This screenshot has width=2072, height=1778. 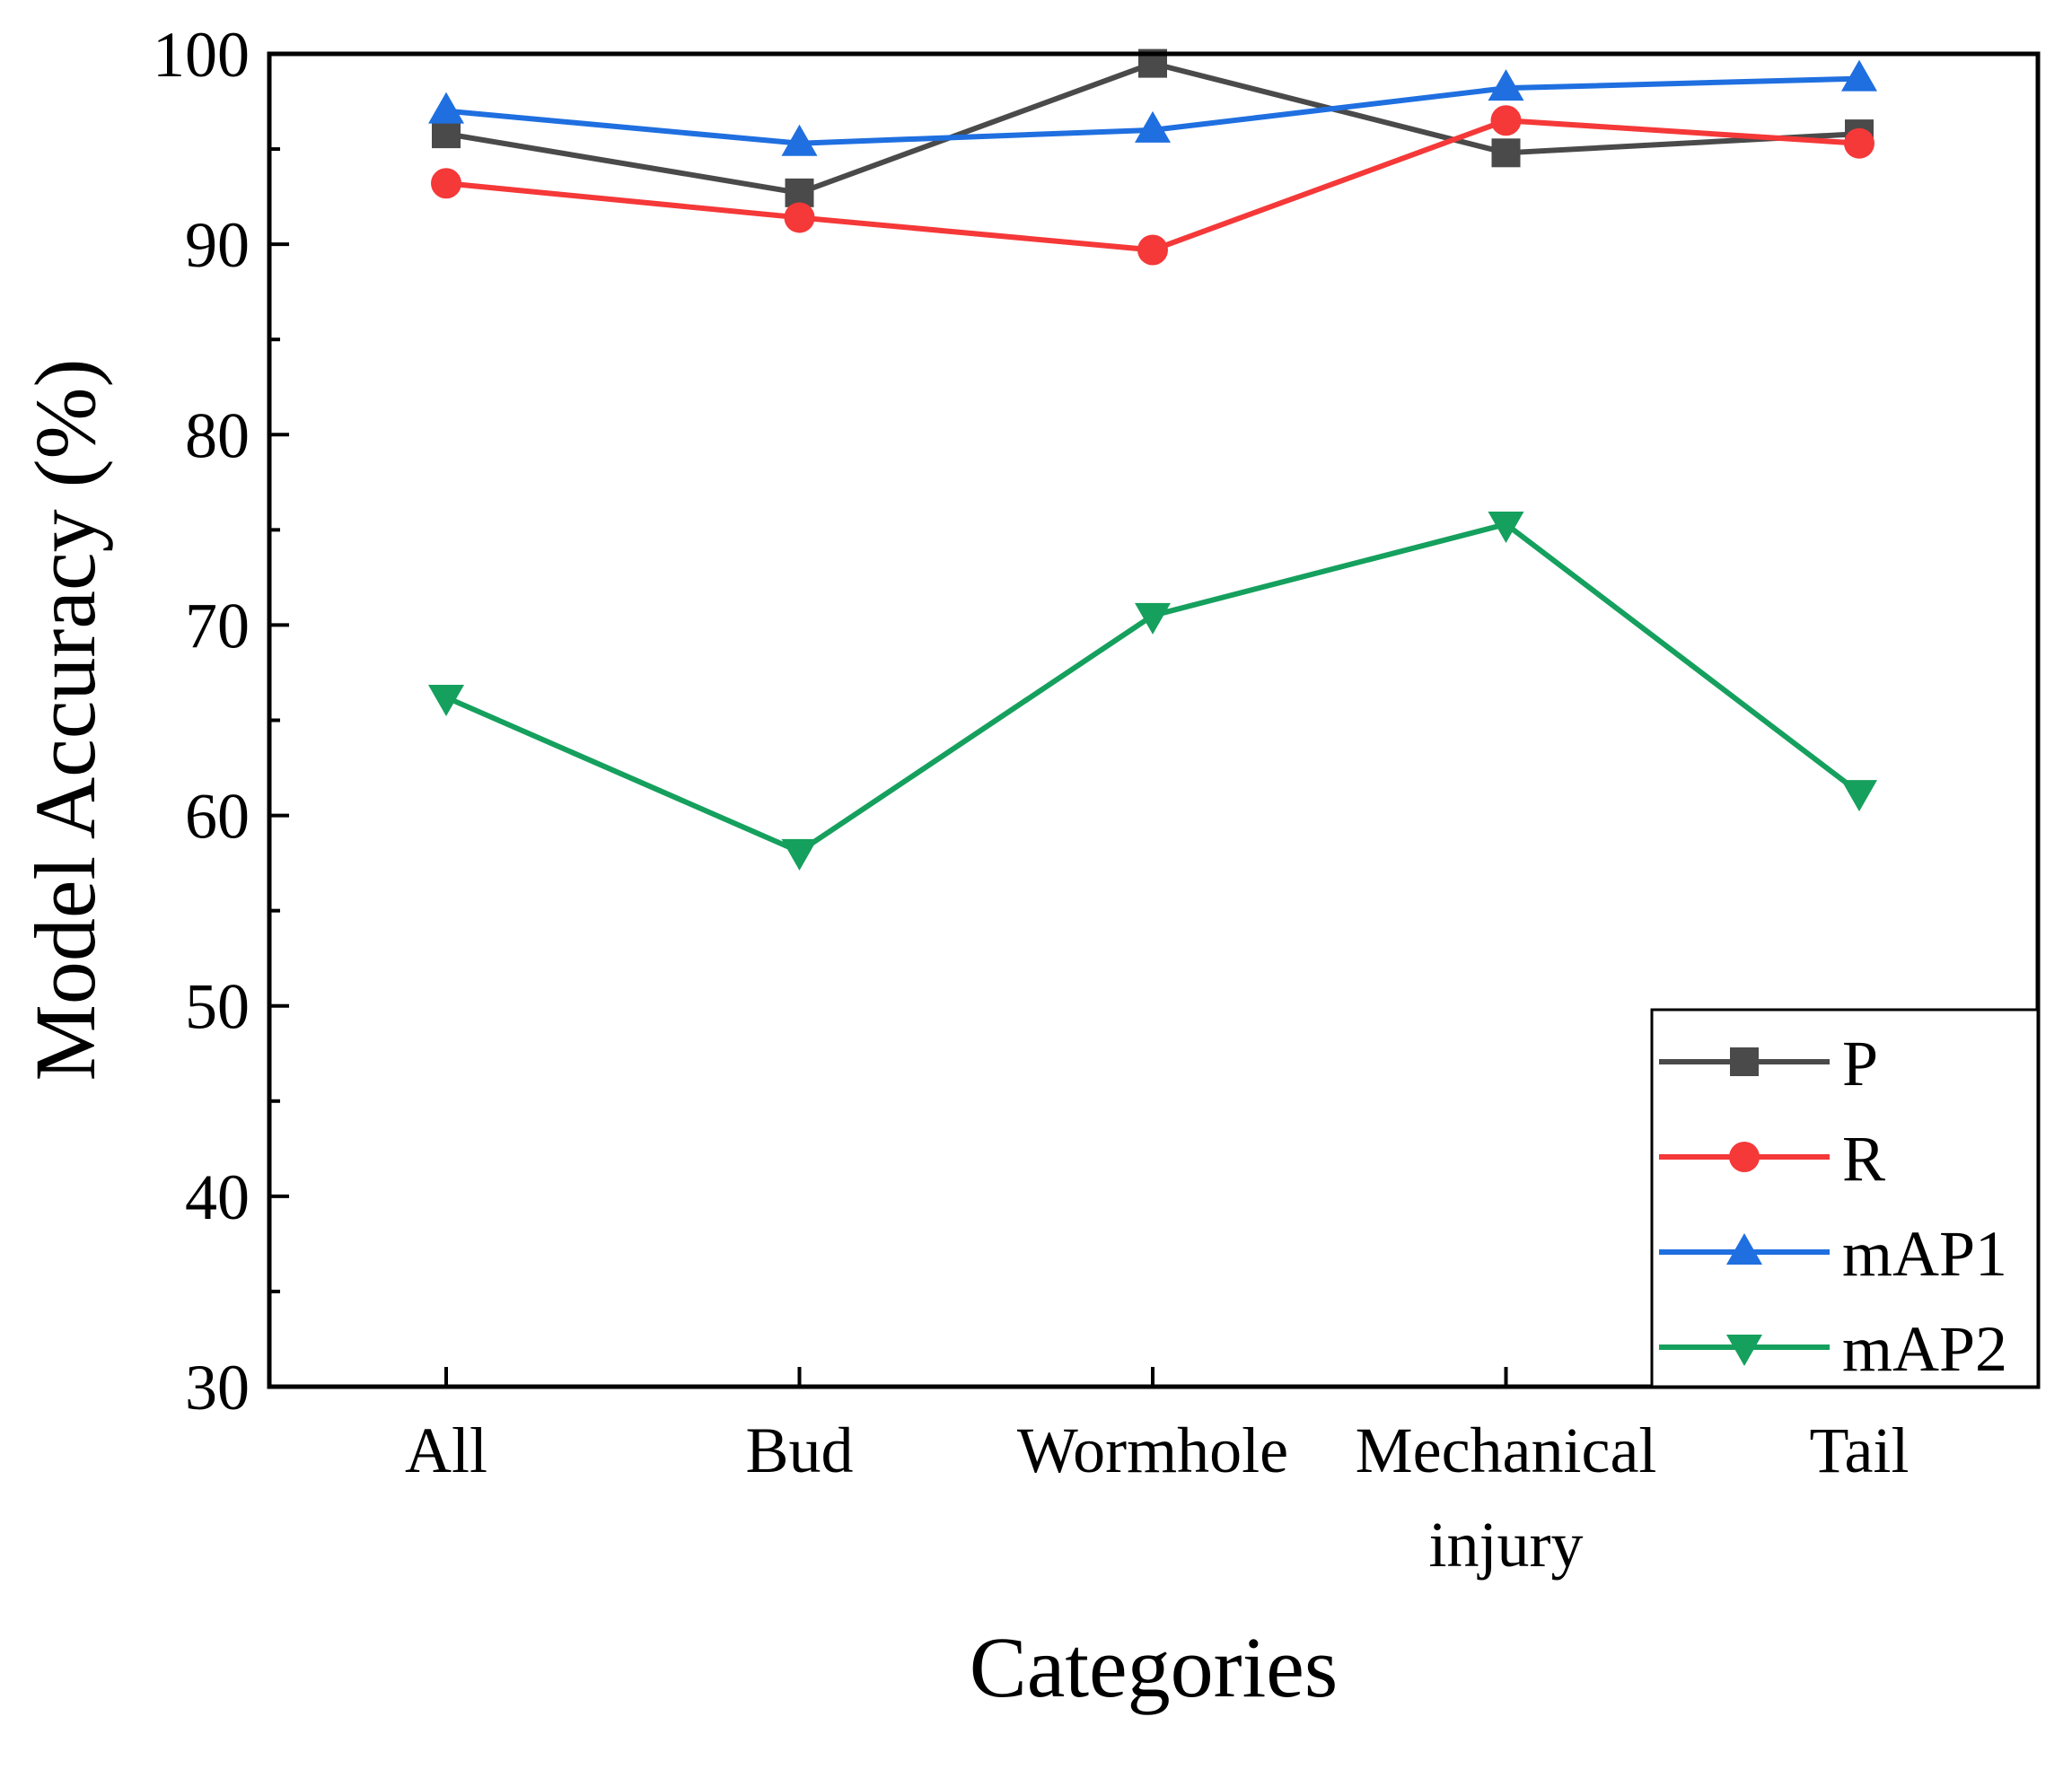 What do you see at coordinates (1925, 1254) in the screenshot?
I see `legend-label: mAP1` at bounding box center [1925, 1254].